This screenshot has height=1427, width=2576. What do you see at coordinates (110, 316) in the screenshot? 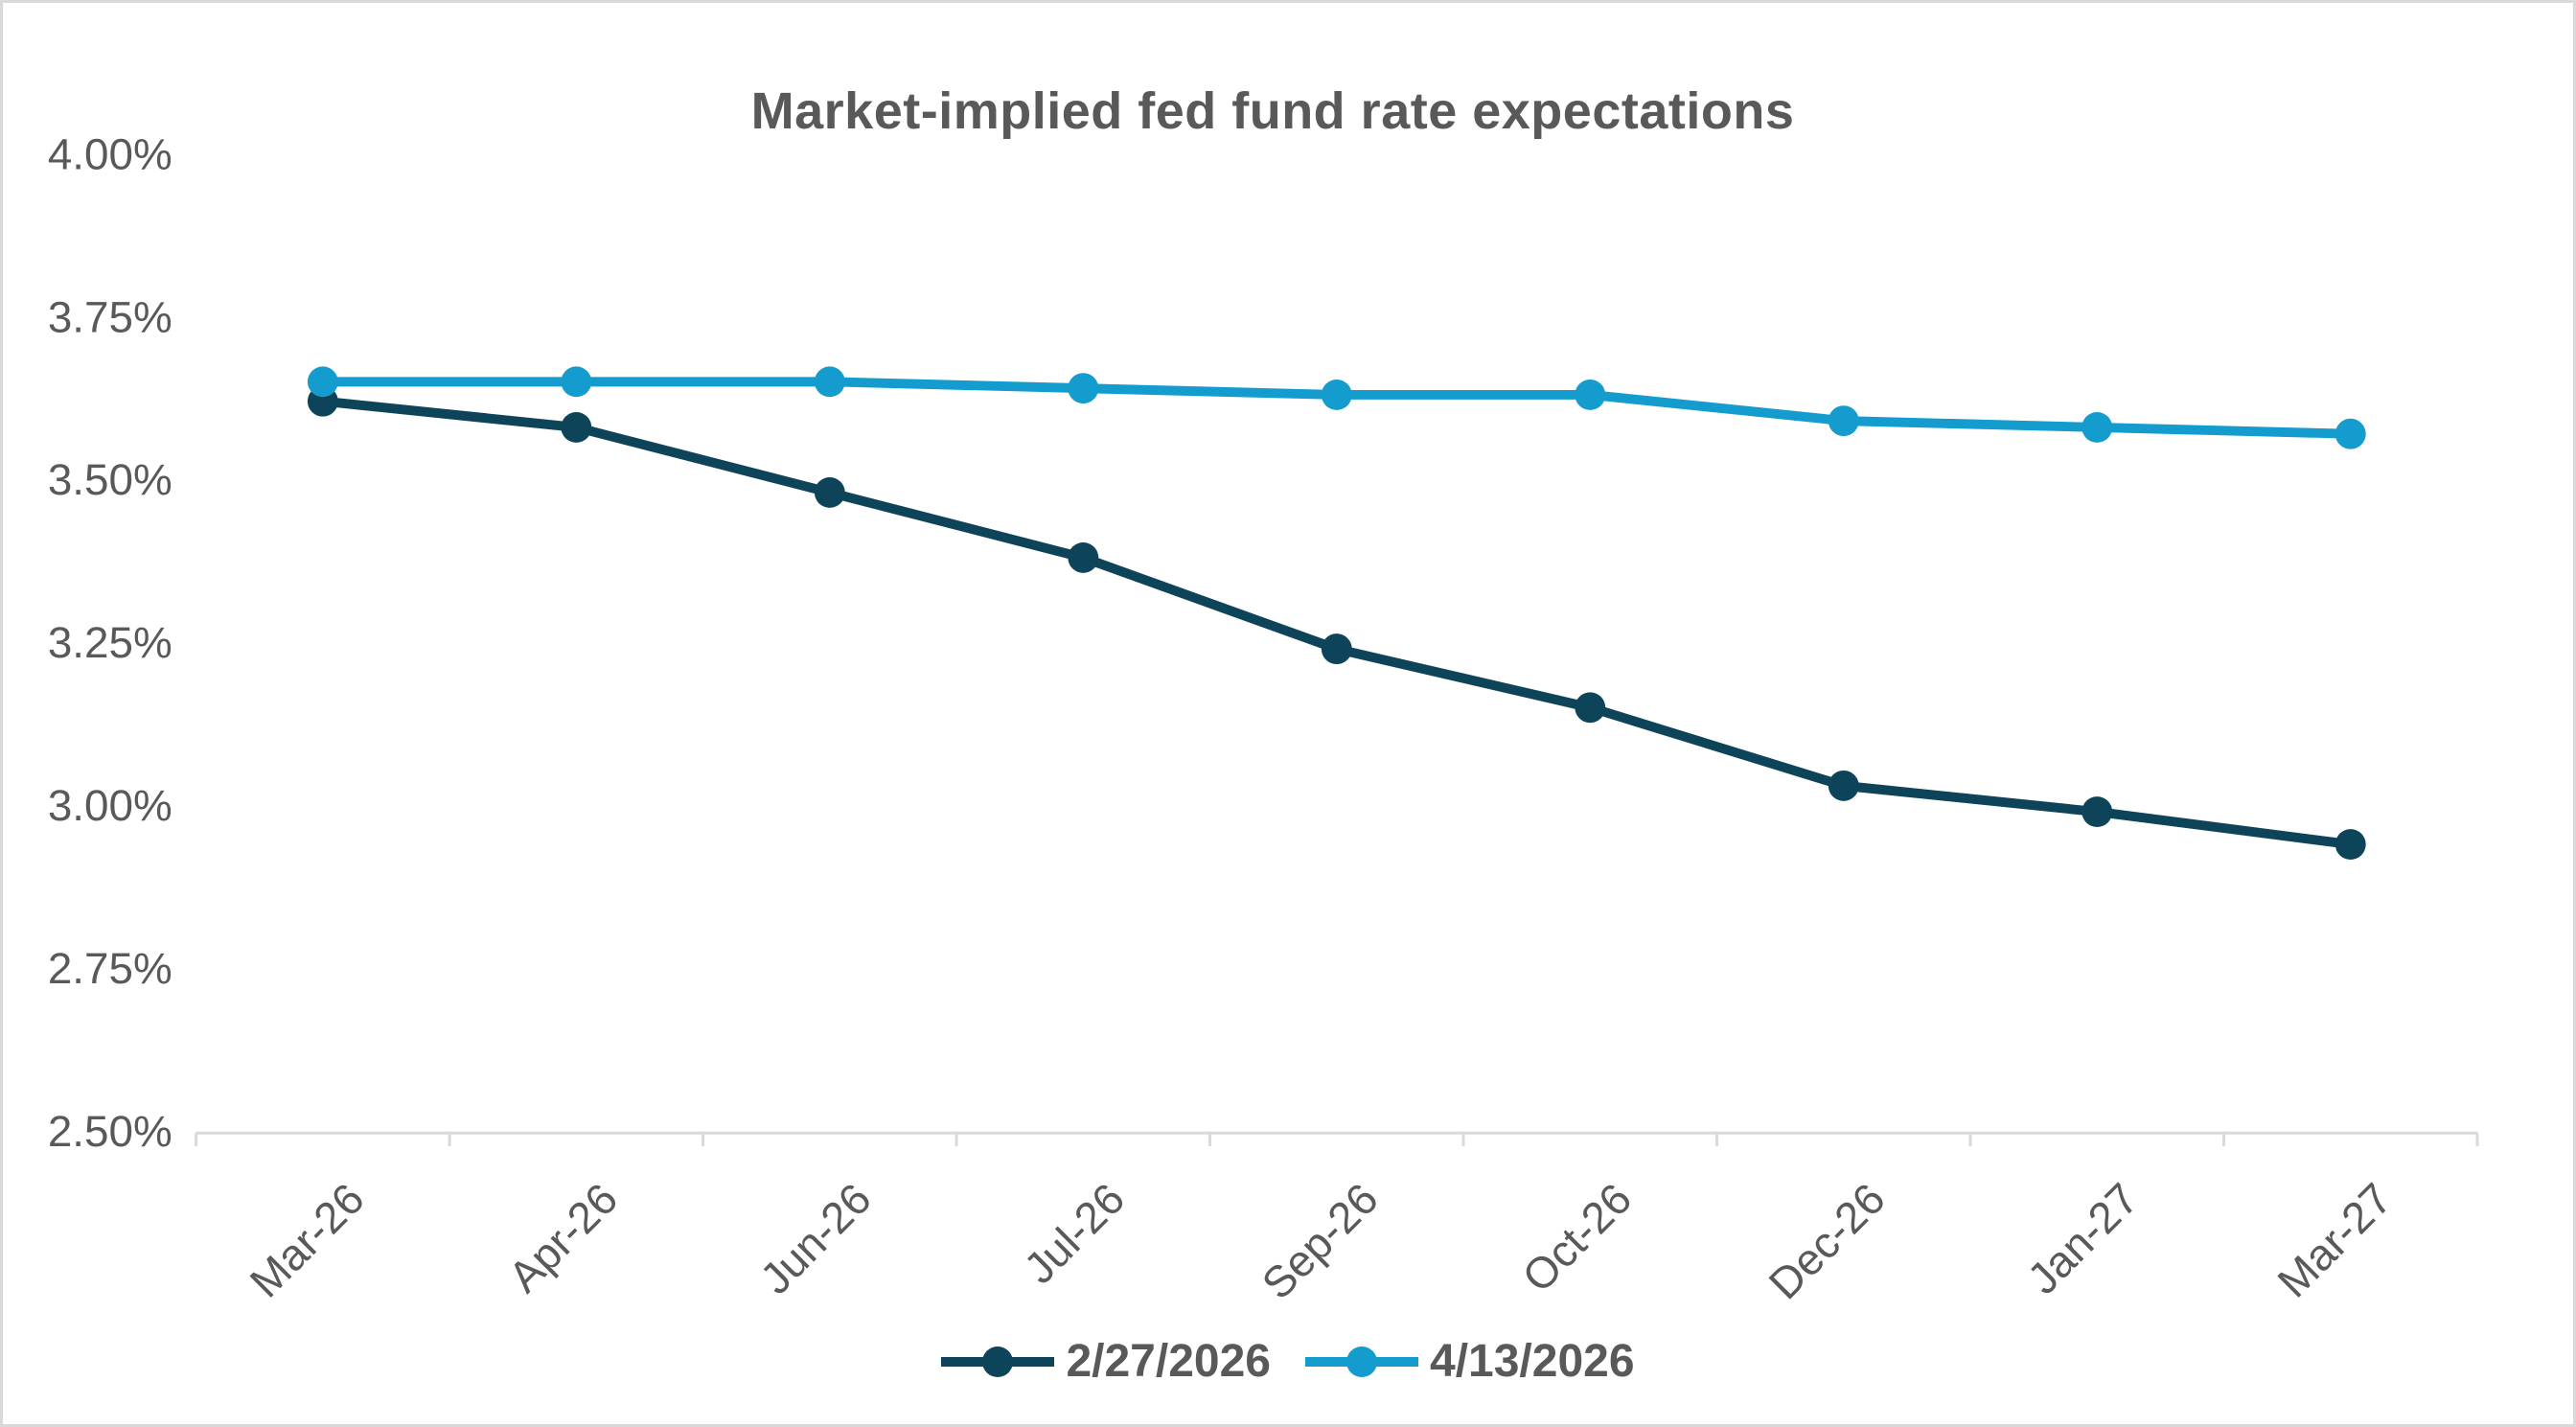
I see `y-axis-label: 3.75%` at bounding box center [110, 316].